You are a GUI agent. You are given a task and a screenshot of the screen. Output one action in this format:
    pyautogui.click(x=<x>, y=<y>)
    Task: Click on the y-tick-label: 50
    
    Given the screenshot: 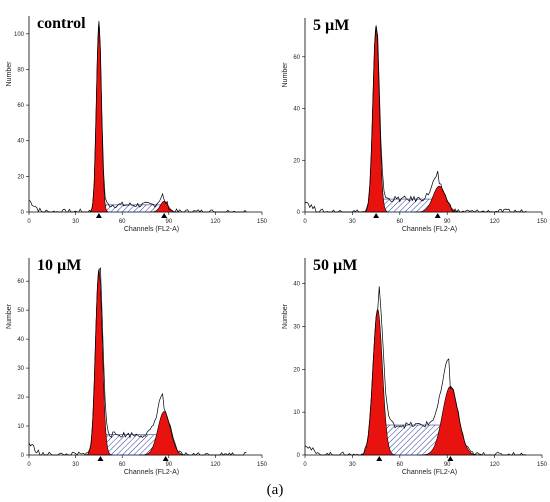 What is the action you would take?
    pyautogui.click(x=20, y=311)
    